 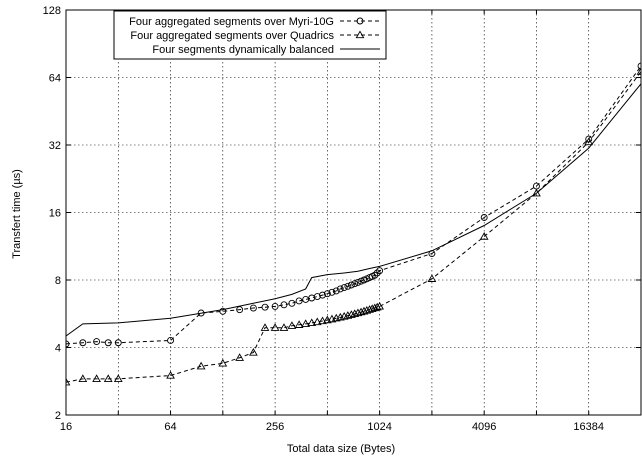 What do you see at coordinates (58, 349) in the screenshot?
I see `y-tick-label: 4` at bounding box center [58, 349].